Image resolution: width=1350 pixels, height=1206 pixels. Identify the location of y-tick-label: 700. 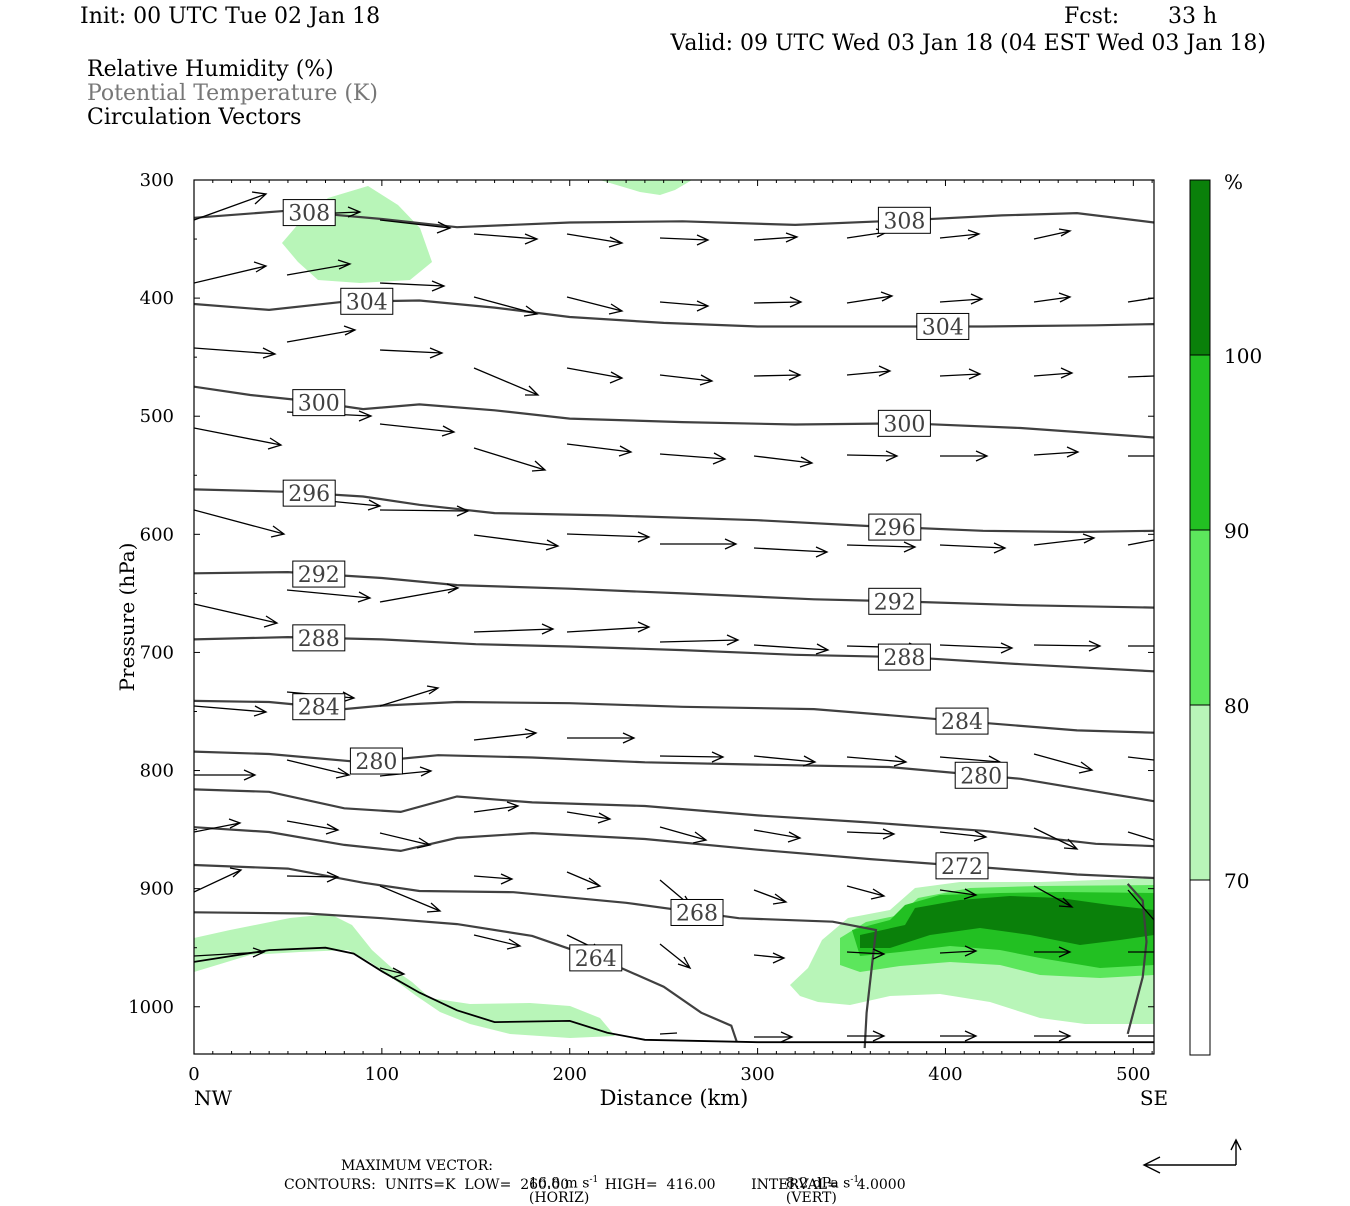
(157, 652).